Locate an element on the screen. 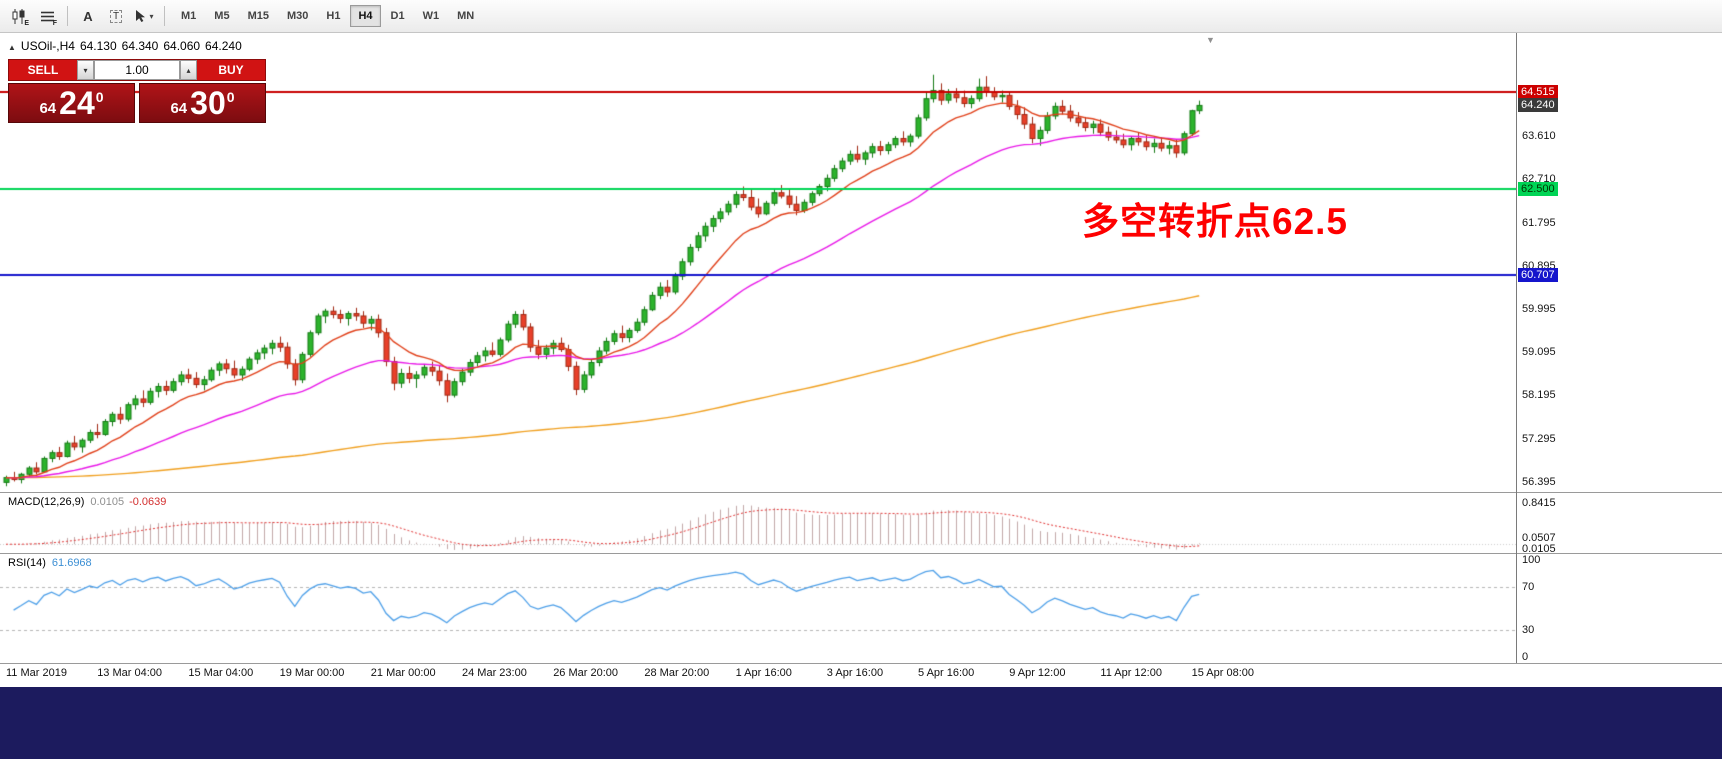 Image resolution: width=1722 pixels, height=759 pixels. macd-scale-label: 0.0105 is located at coordinates (1539, 548).